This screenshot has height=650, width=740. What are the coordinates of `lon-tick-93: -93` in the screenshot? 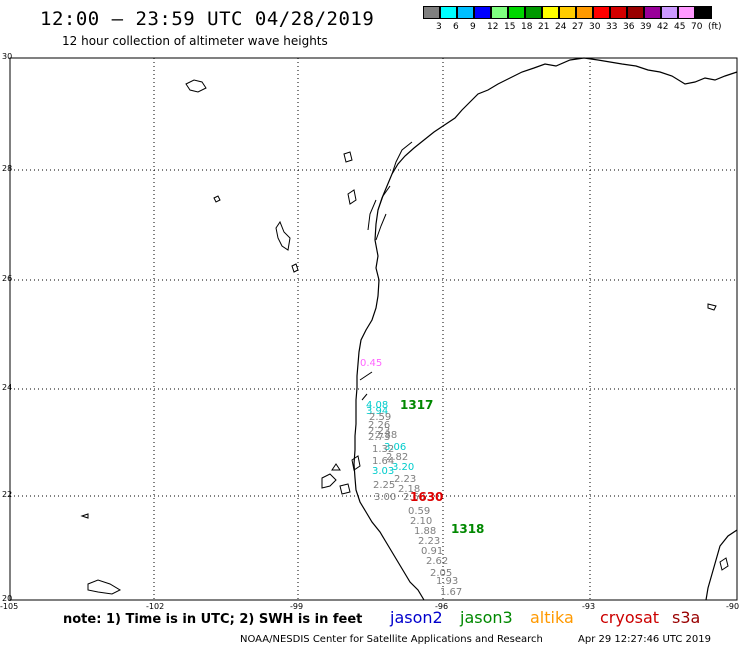 It's located at (589, 606).